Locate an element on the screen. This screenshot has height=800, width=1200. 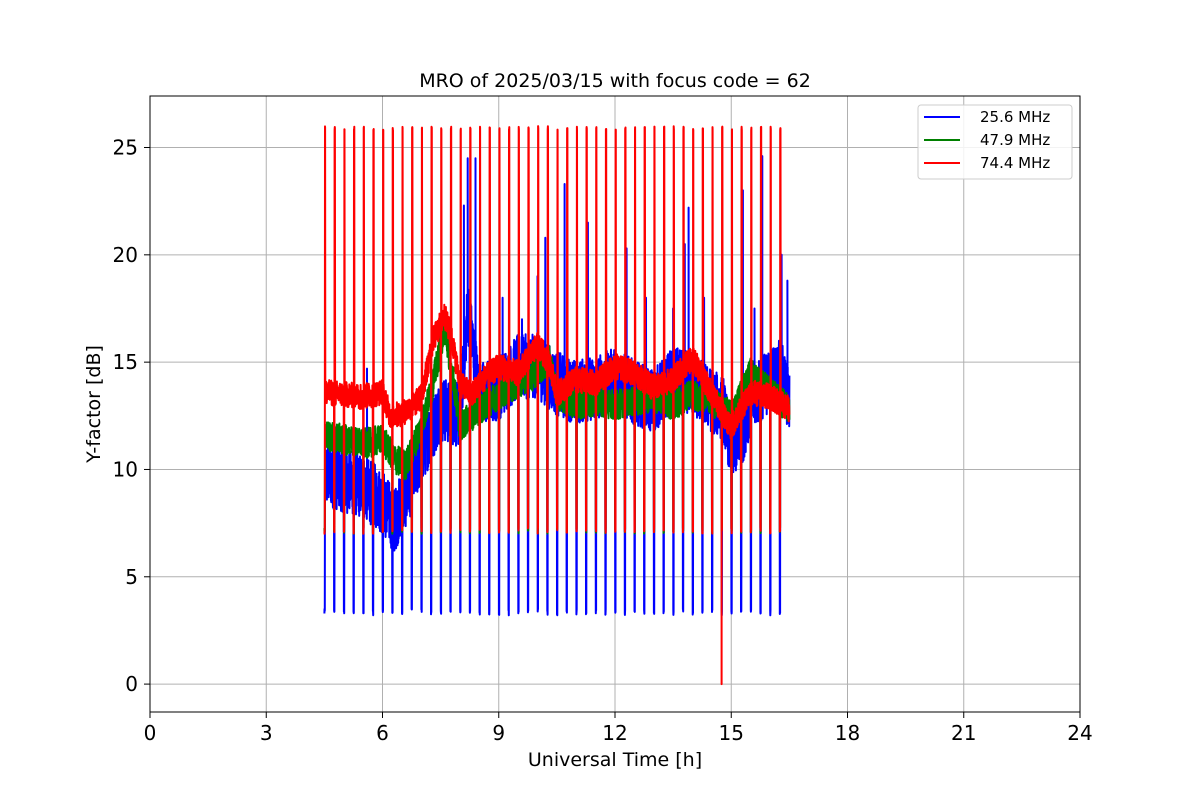
x-tick-label: 0 is located at coordinates (150, 733).